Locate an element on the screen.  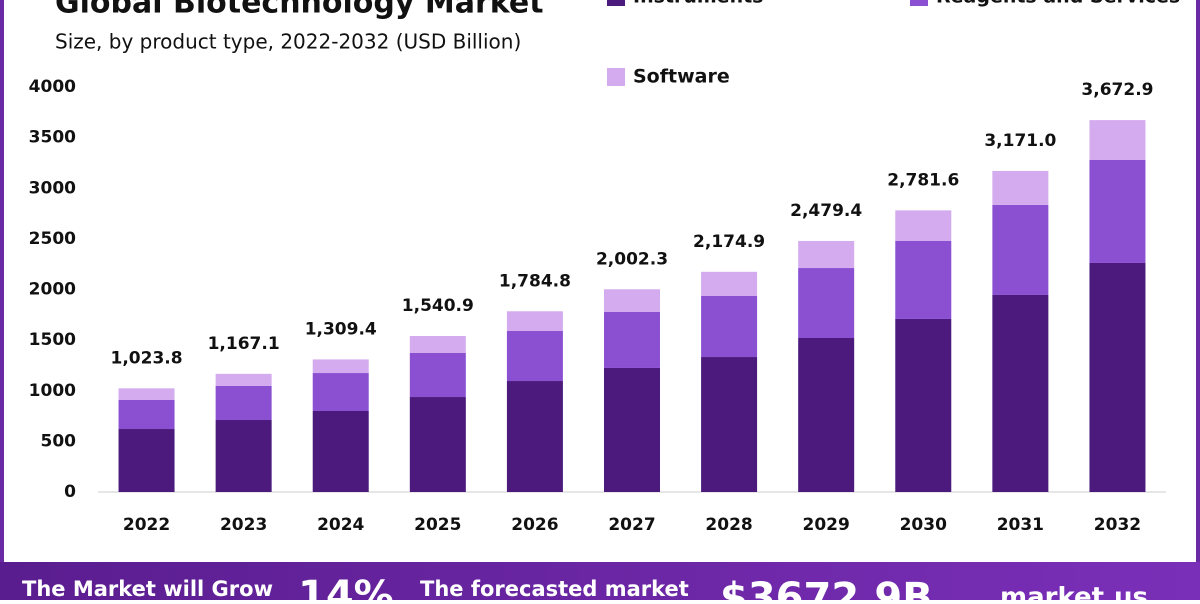
footer-grow: The Market will Grow is located at coordinates (147, 588).